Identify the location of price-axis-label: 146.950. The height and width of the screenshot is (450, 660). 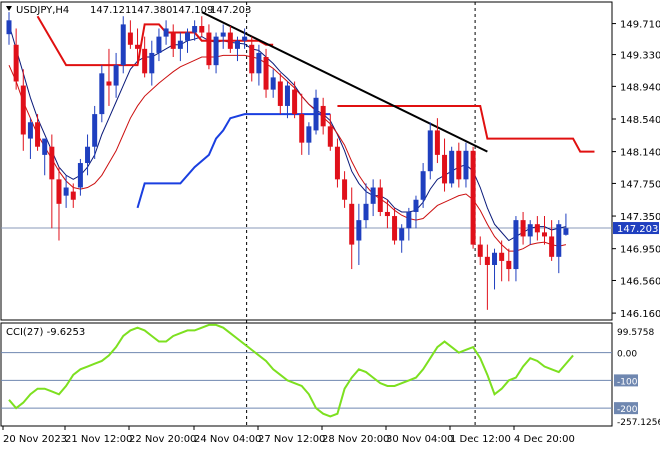
(640, 250).